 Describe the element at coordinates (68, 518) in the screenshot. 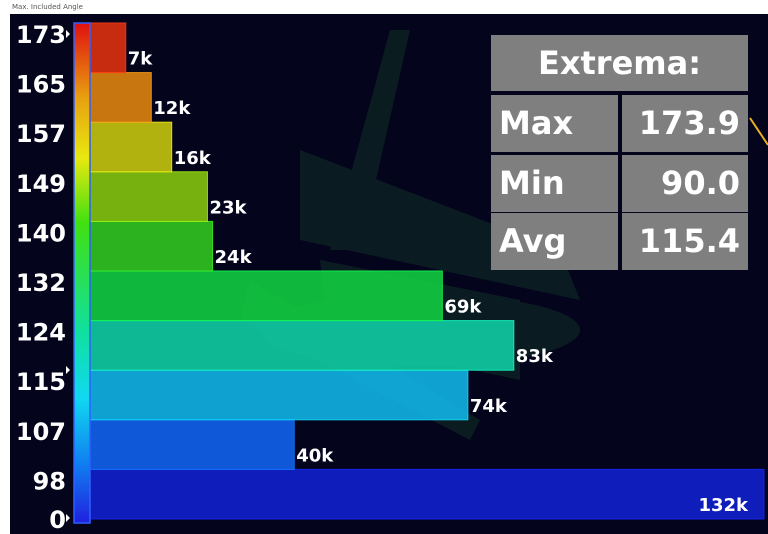

I see `legend-marker-bottom` at that location.